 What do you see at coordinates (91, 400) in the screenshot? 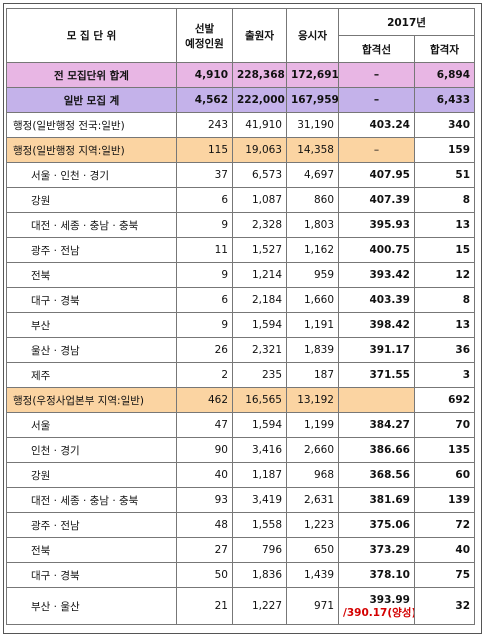
I see `table-cell: 행정(우정사업본부 지역:일반)` at bounding box center [91, 400].